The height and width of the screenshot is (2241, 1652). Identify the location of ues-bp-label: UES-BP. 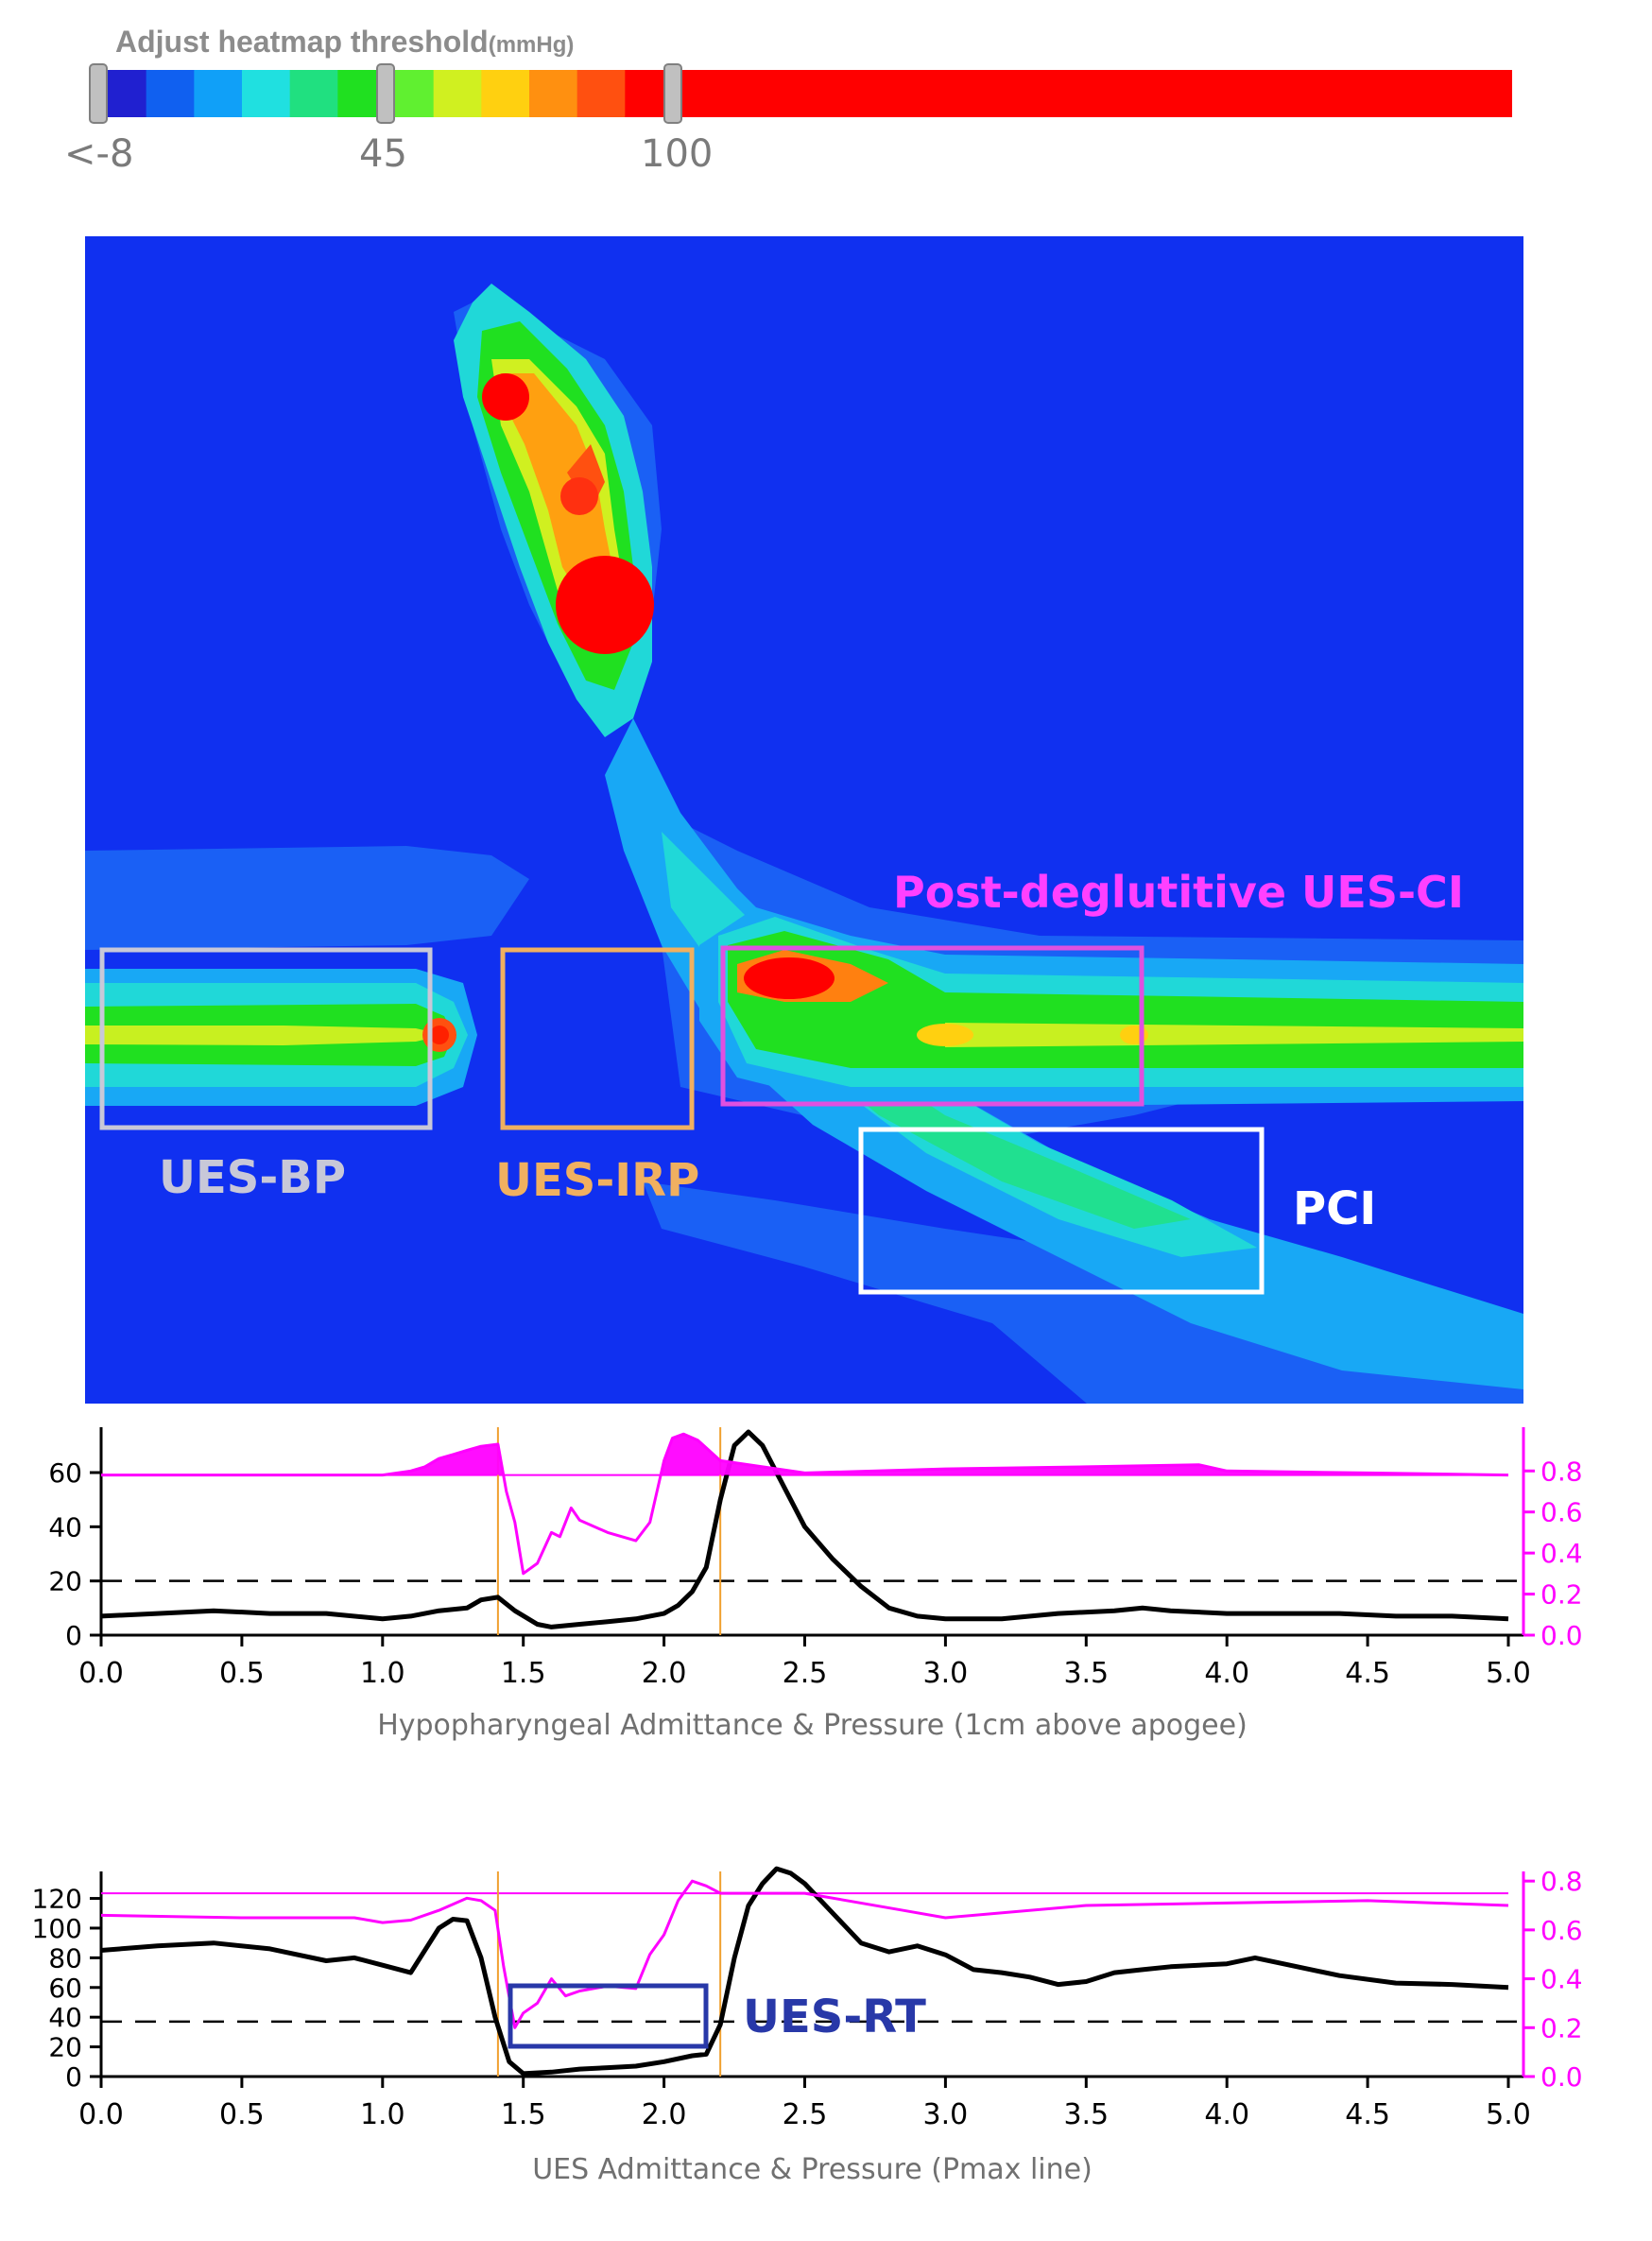
(252, 1177).